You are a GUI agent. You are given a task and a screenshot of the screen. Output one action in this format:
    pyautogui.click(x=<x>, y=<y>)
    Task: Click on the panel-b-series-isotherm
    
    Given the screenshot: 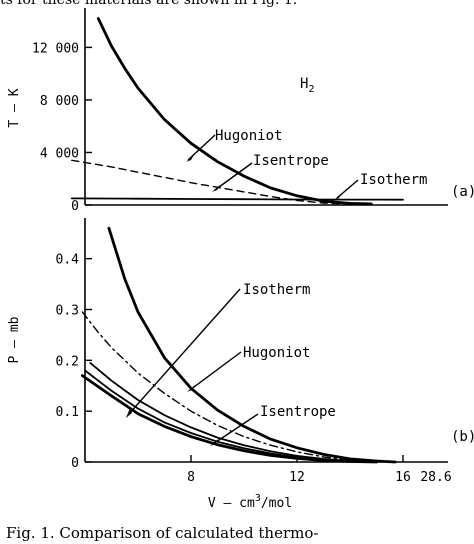 What is the action you would take?
    pyautogui.click(x=229, y=419)
    